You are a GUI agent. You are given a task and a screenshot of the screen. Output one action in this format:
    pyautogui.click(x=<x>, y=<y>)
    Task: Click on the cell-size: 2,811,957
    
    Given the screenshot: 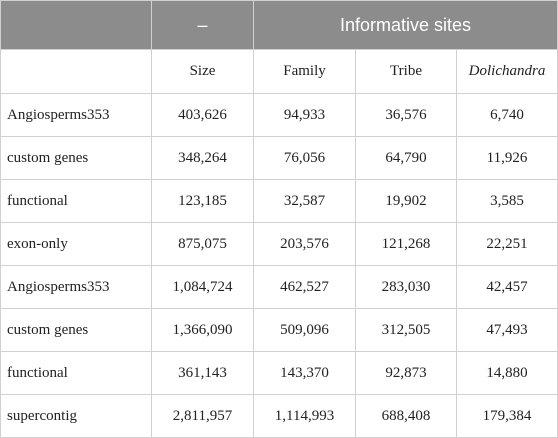 What is the action you would take?
    pyautogui.click(x=202, y=416)
    